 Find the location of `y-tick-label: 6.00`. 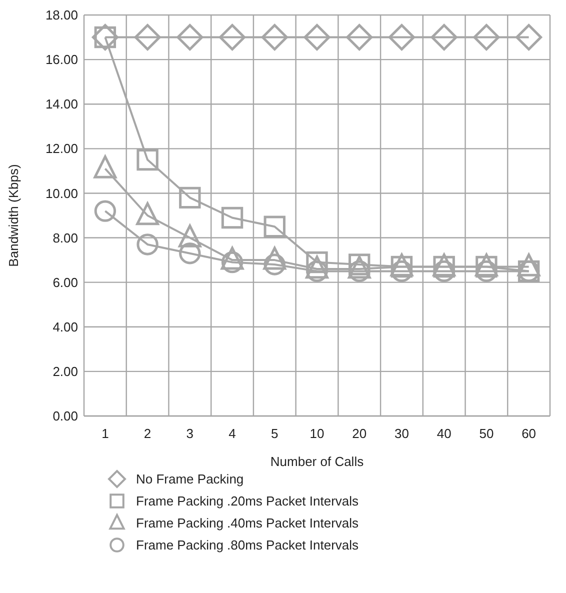

y-tick-label: 6.00 is located at coordinates (65, 282).